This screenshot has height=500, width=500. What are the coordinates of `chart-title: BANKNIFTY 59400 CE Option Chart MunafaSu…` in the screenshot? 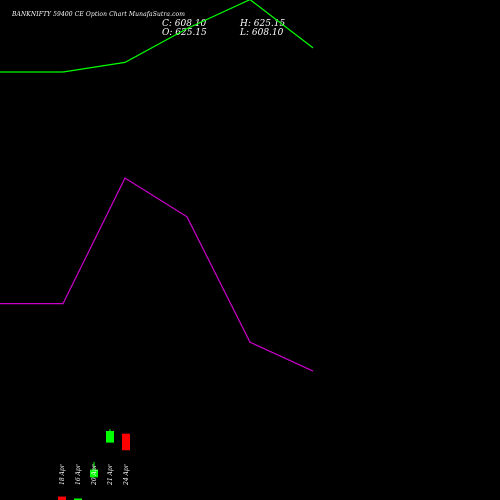 It's located at (99, 14).